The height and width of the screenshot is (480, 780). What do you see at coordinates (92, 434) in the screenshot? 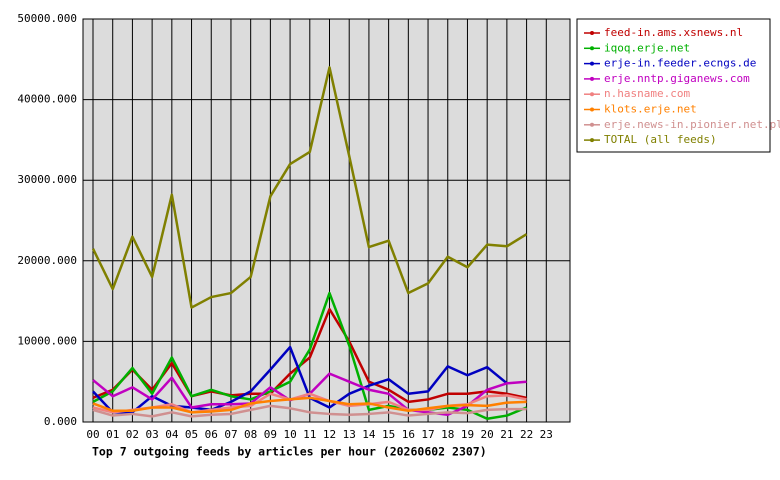
I see `x-tick-label: 00` at bounding box center [92, 434].